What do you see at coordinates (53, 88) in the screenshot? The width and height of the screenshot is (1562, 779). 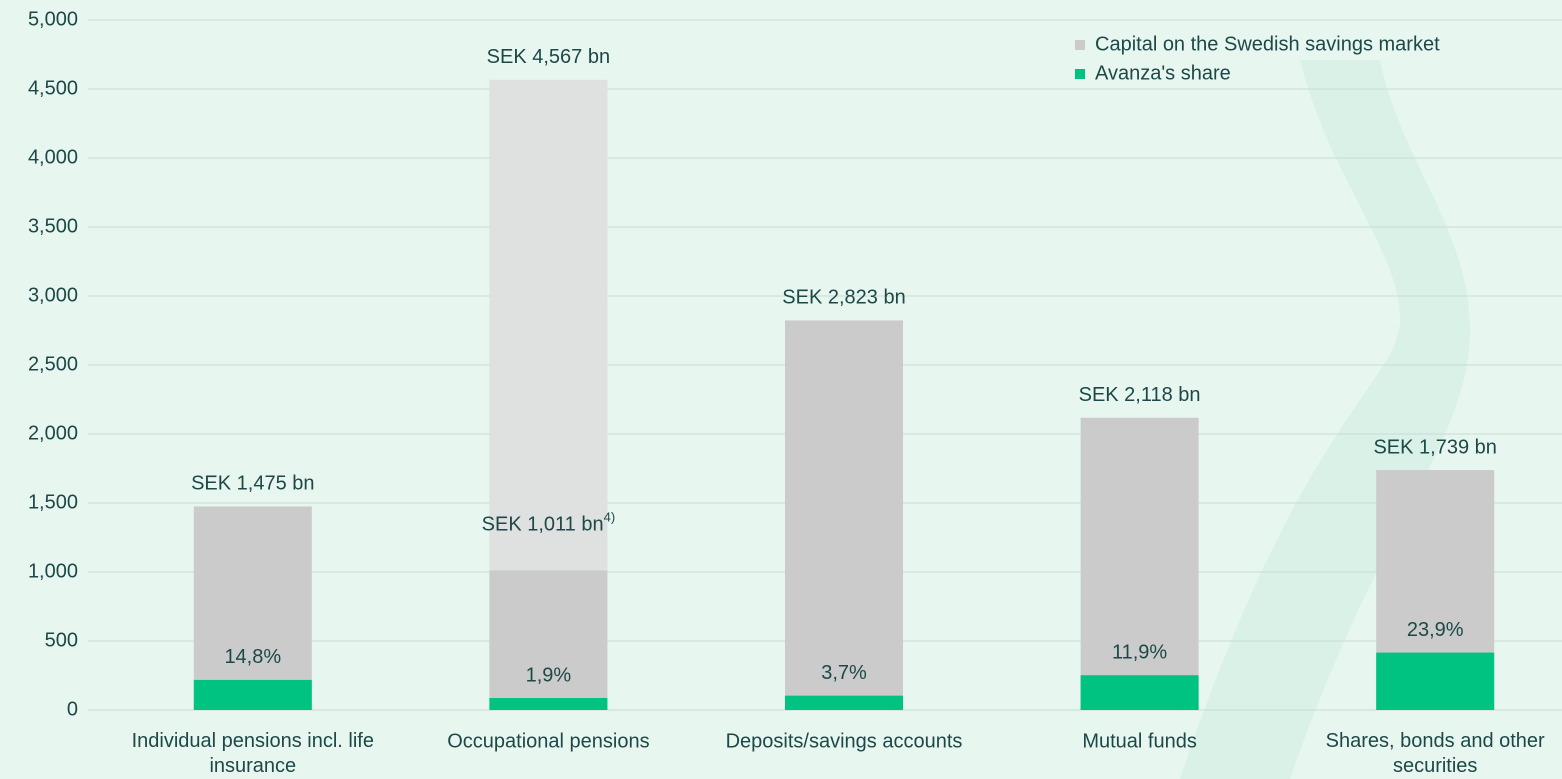 I see `y-tick-label: 4,500` at bounding box center [53, 88].